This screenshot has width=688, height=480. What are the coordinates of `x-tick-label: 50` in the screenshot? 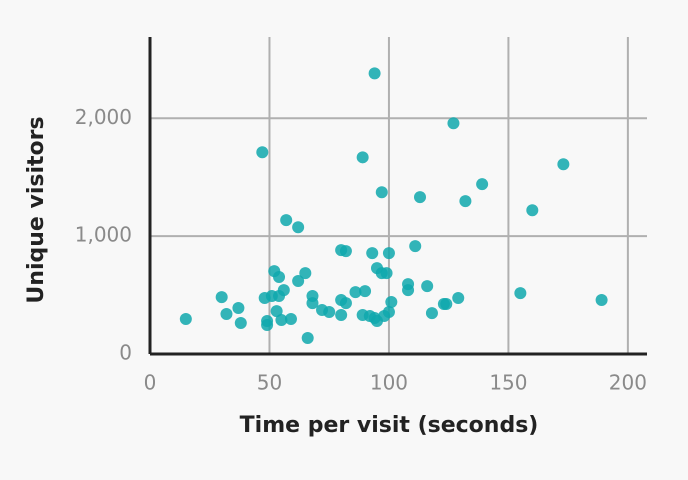 It's located at (269, 383).